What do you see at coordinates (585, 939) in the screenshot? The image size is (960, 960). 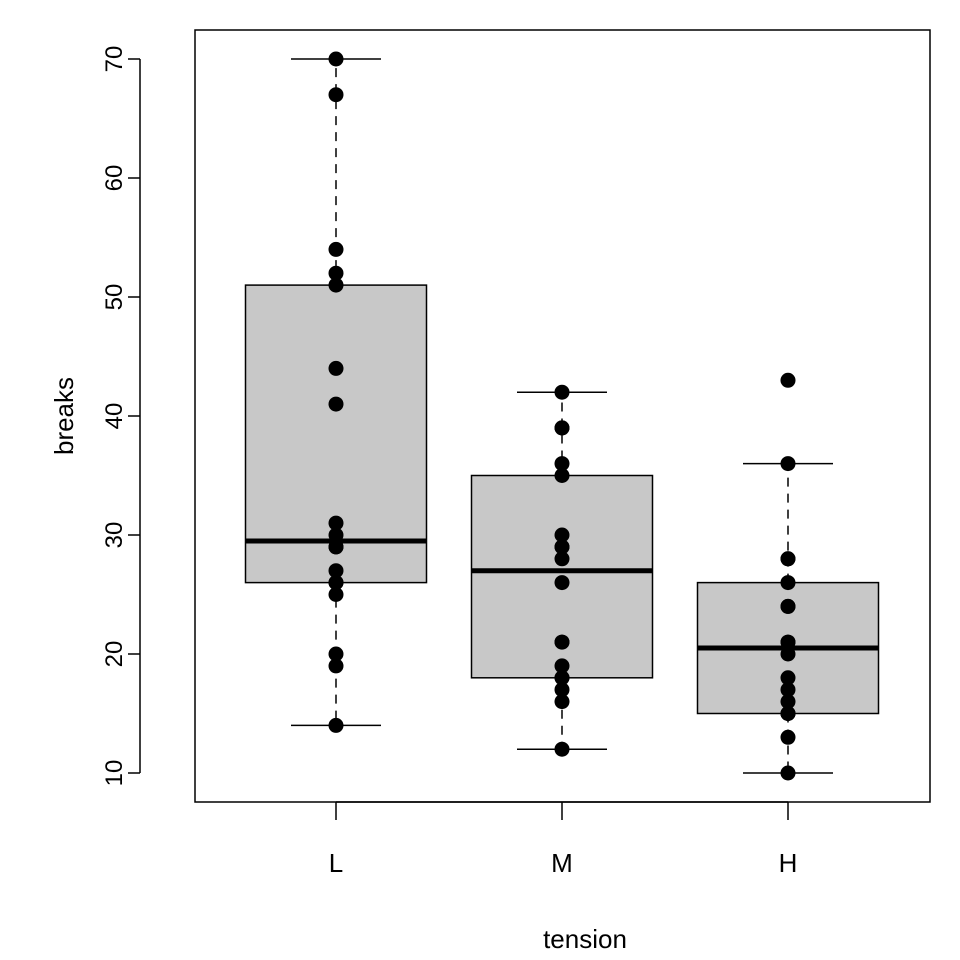 I see `x-axis-label: tension` at bounding box center [585, 939].